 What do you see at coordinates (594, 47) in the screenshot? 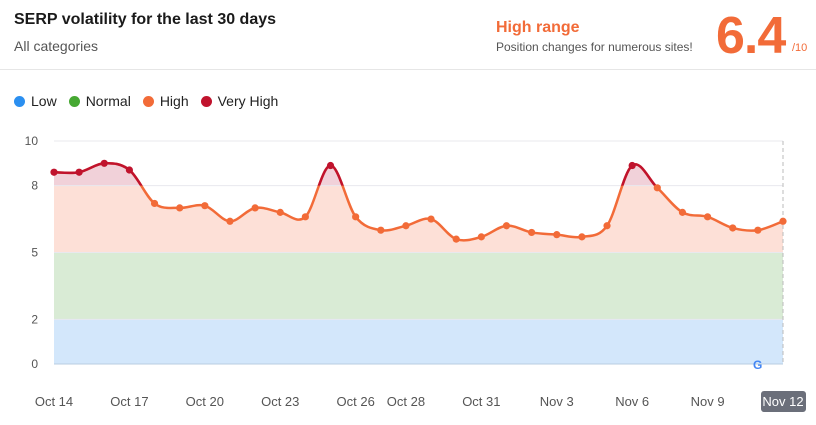
I see `range-description: Position changes for numerous sites!` at bounding box center [594, 47].